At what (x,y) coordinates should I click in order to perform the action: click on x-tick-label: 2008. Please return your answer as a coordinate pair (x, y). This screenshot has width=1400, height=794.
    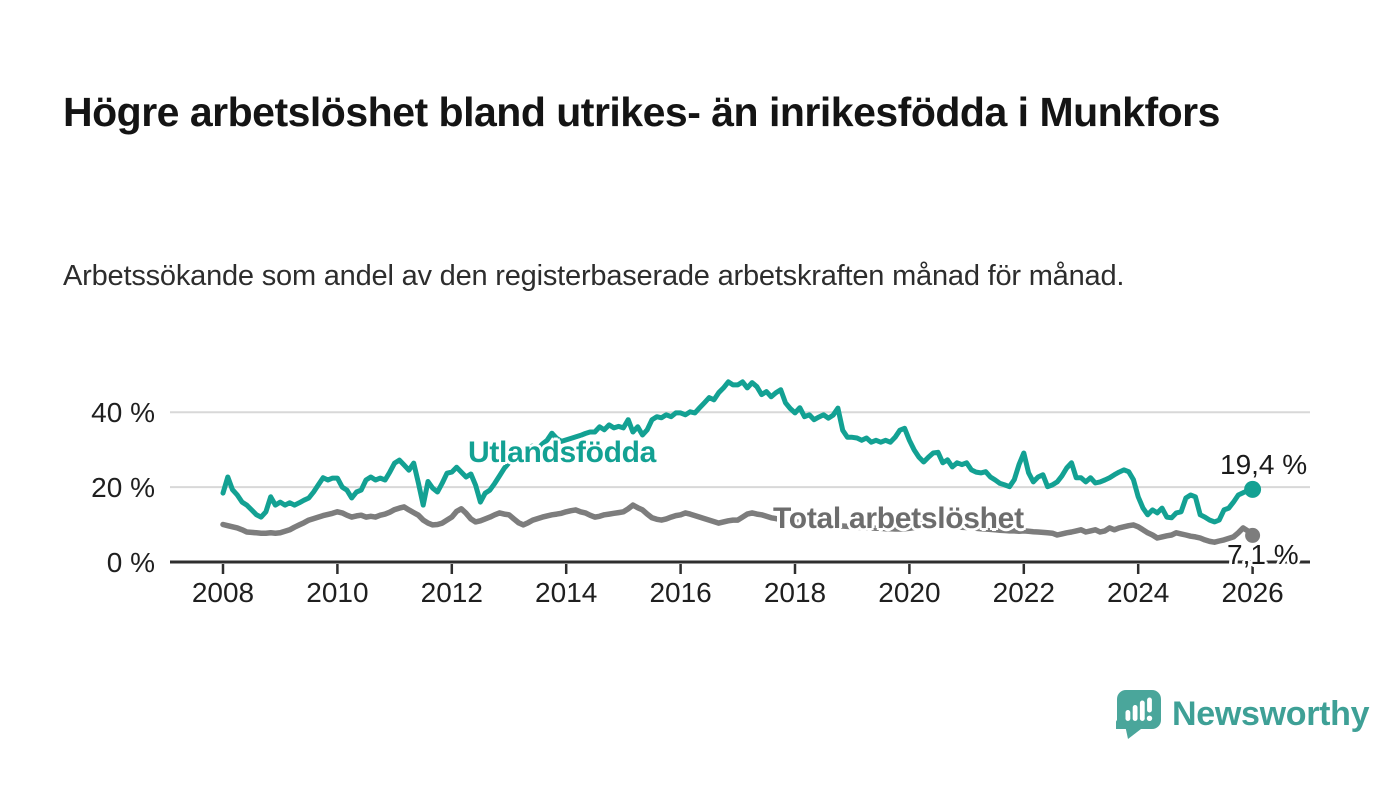
    Looking at the image, I should click on (223, 592).